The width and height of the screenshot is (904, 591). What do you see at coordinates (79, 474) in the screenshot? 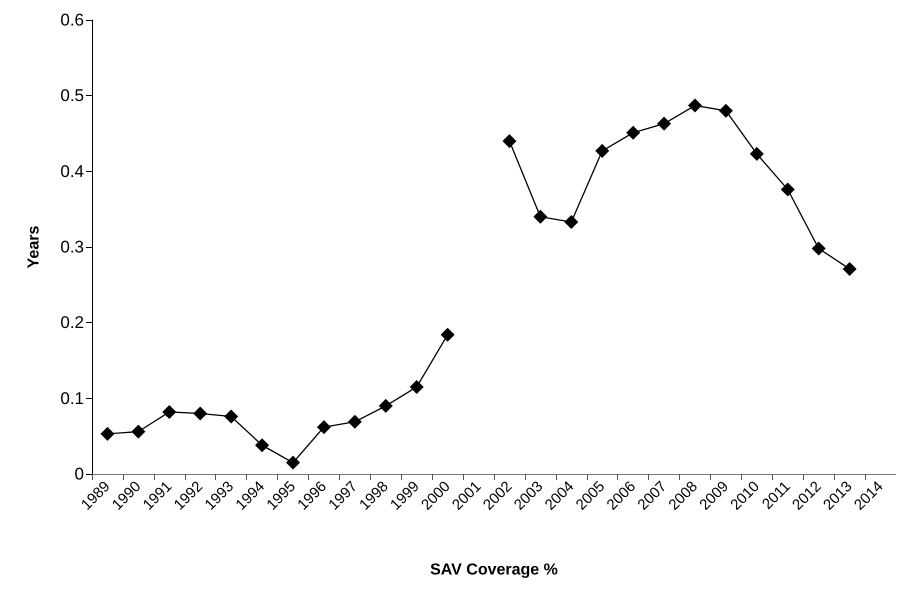
I see `y-tick-label: 0` at bounding box center [79, 474].